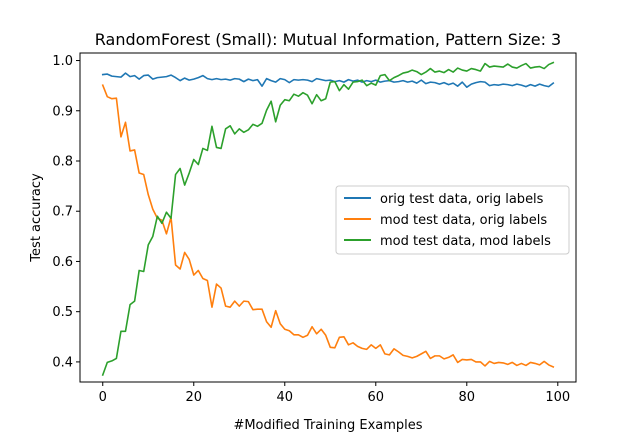 The width and height of the screenshot is (640, 438). Describe the element at coordinates (462, 199) in the screenshot. I see `legend-label: orig test data, orig labels` at that location.